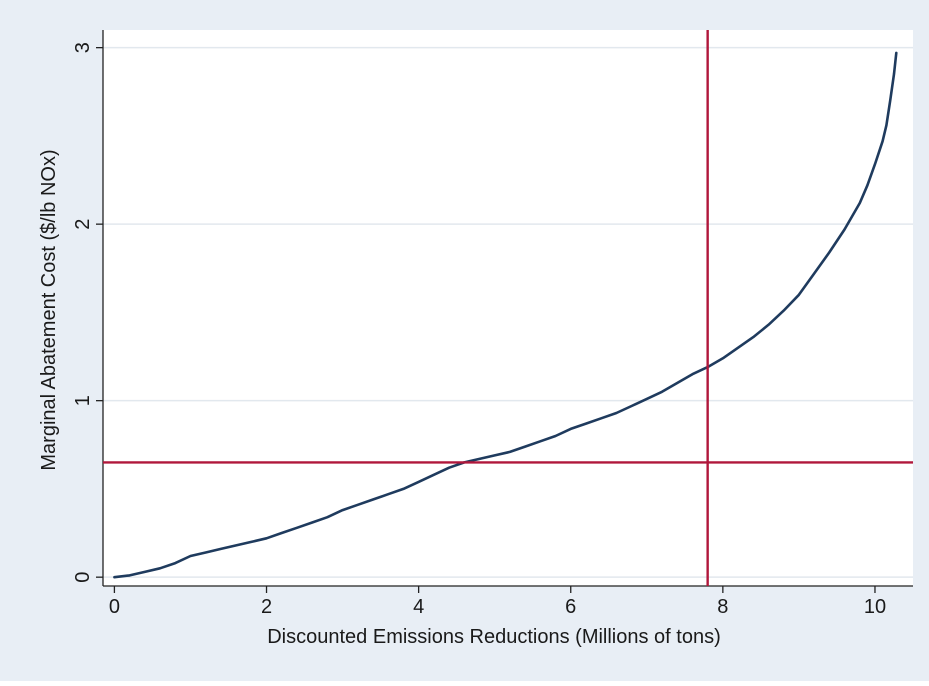  Describe the element at coordinates (83, 47) in the screenshot. I see `y-tick-label: 3` at that location.